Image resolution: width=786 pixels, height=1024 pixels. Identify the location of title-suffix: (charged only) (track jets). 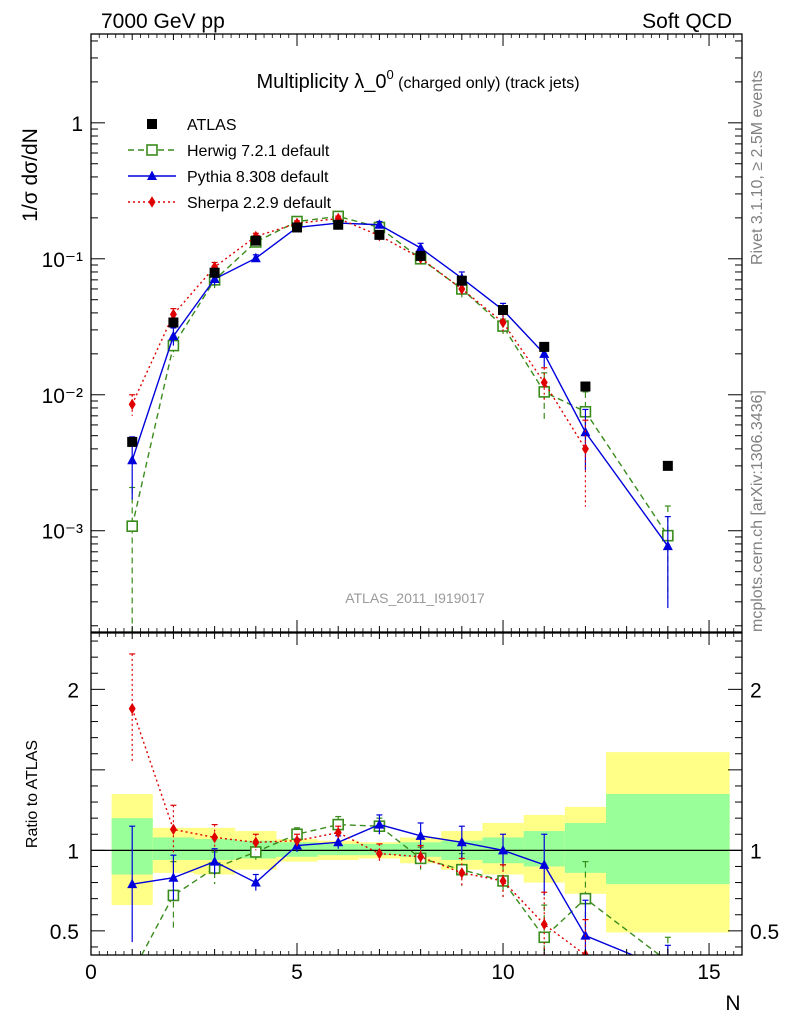
(487, 83).